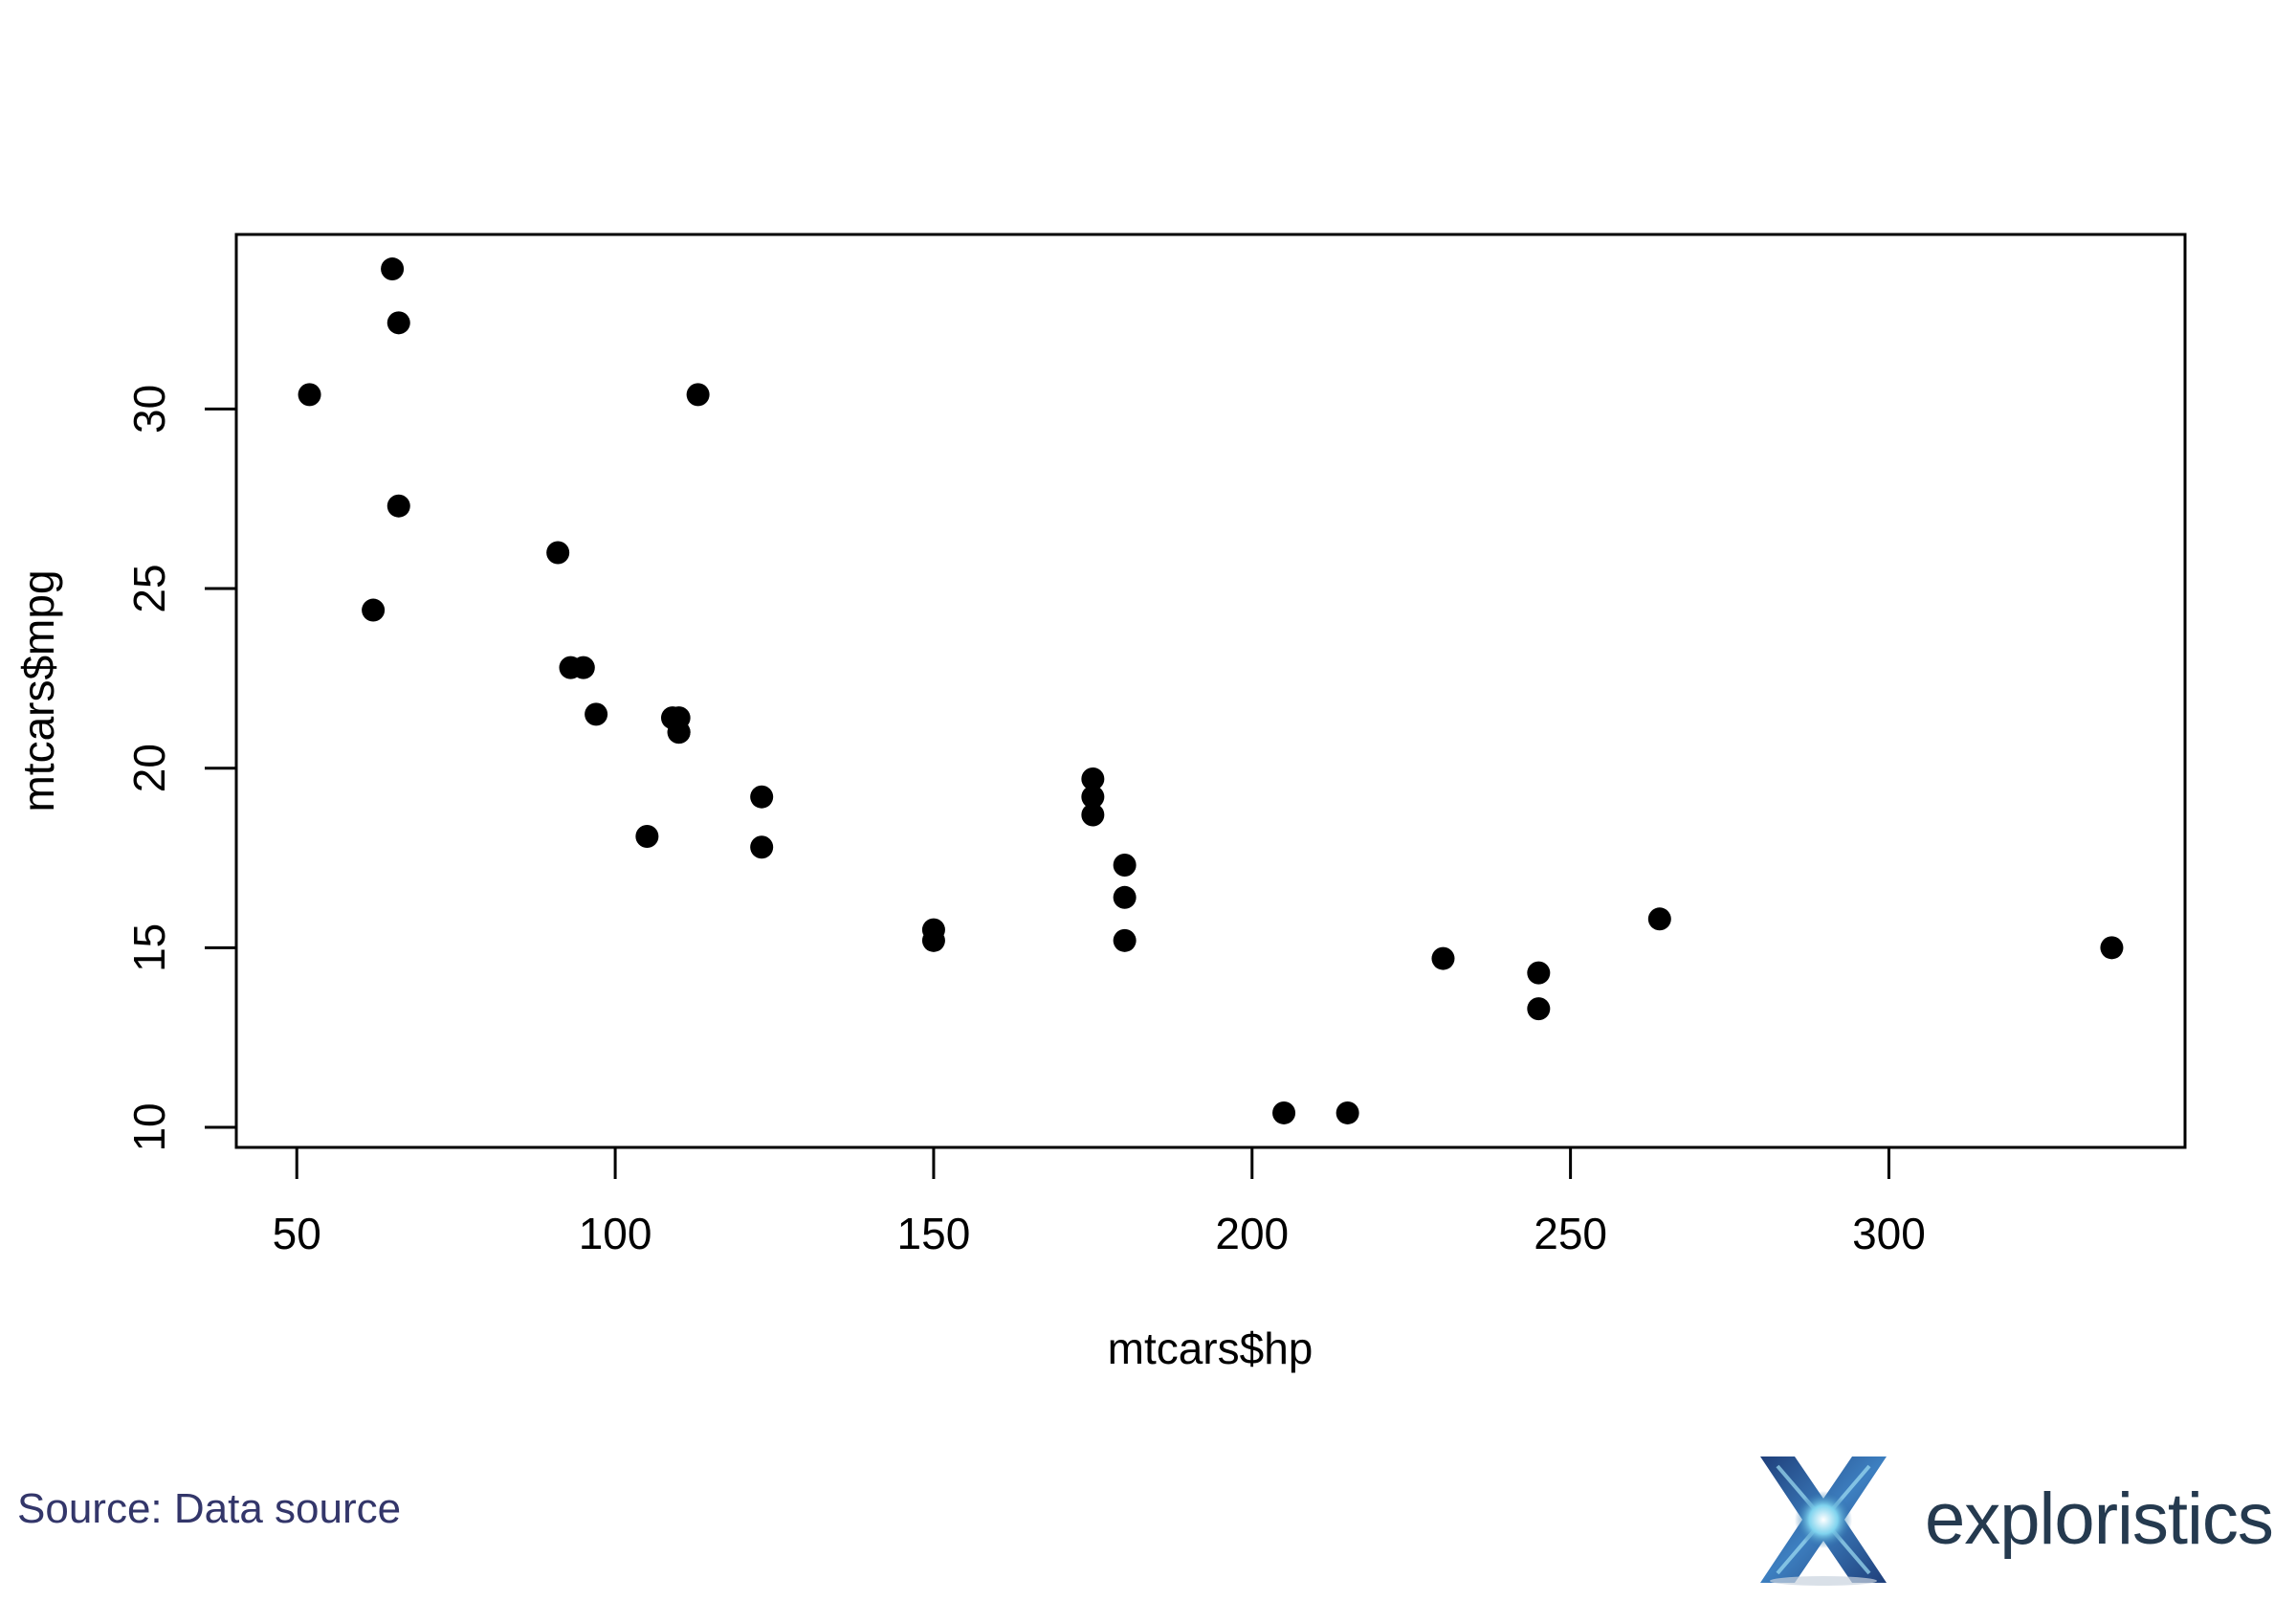 Image resolution: width=2296 pixels, height=1601 pixels. I want to click on y-tick-label: 30, so click(149, 410).